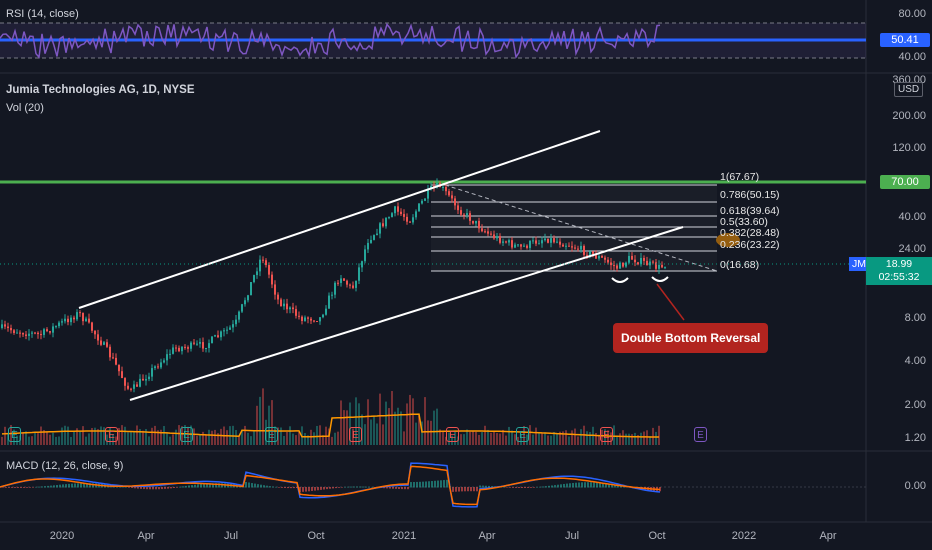  I want to click on macd-signal-line, so click(330, 485).